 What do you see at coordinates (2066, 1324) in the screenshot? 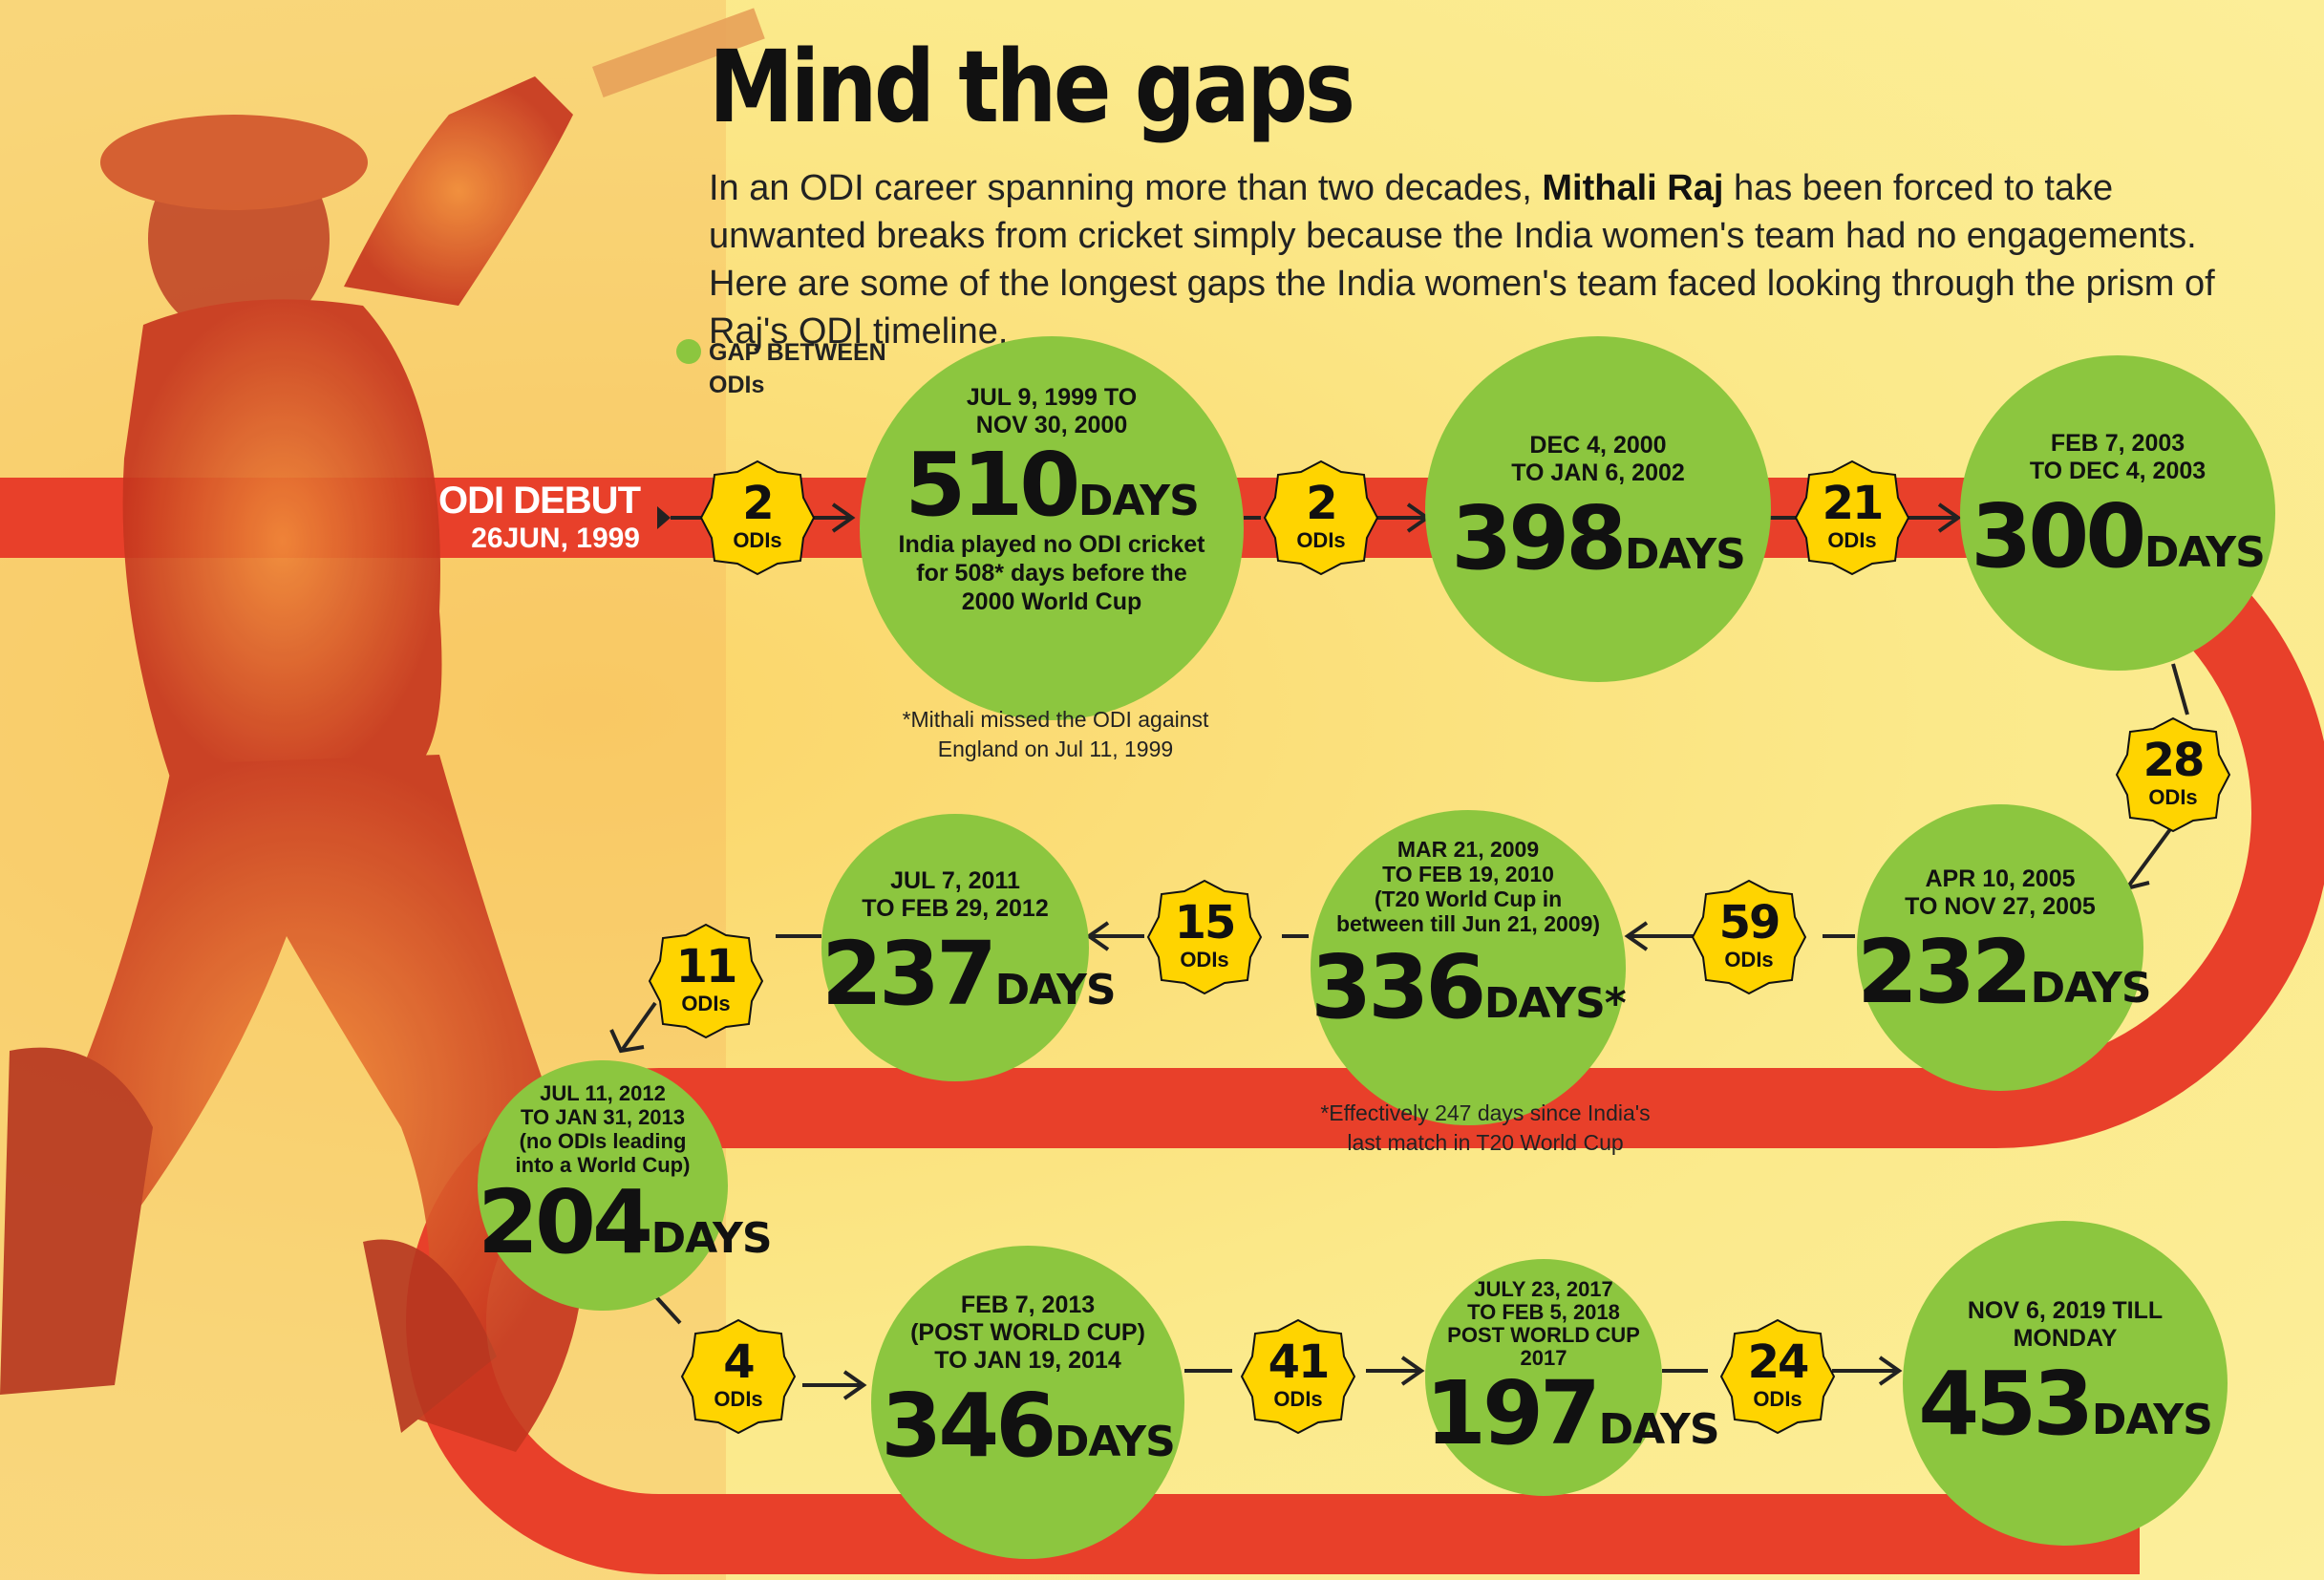
I see `gap-dates: NOV 6, 2019 TILL MONDAY` at bounding box center [2066, 1324].